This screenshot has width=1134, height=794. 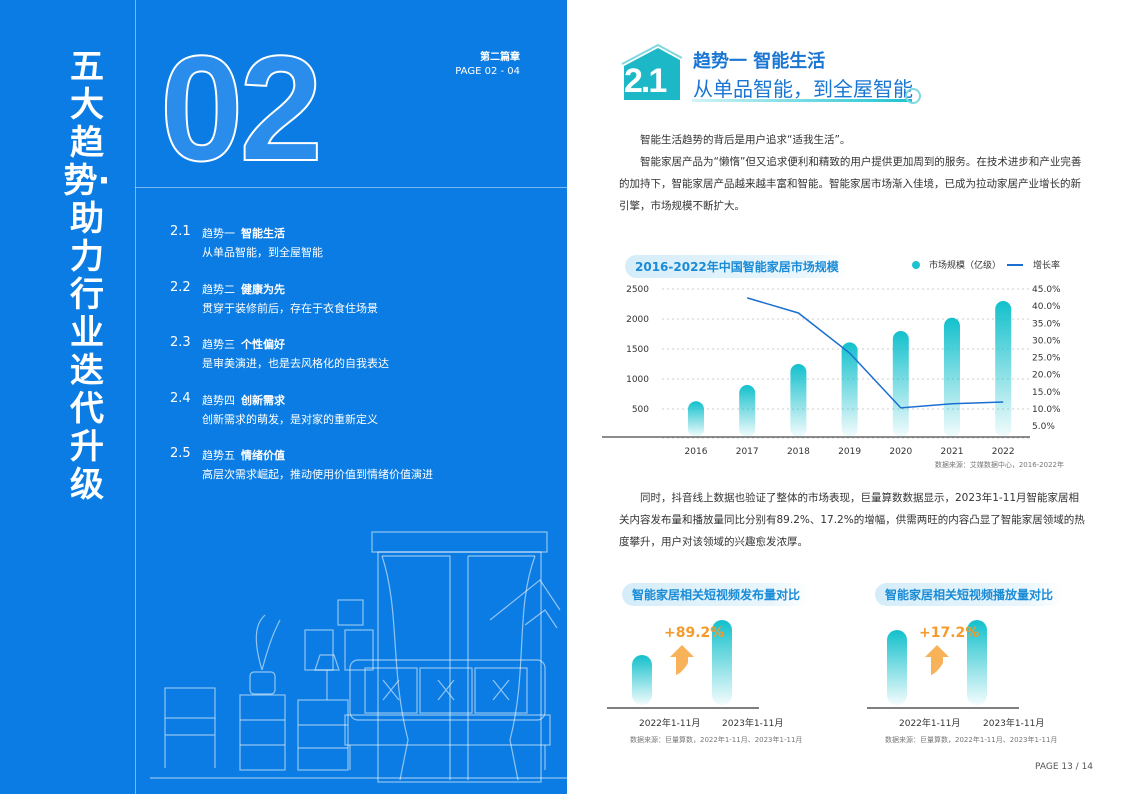 What do you see at coordinates (849, 452) in the screenshot?
I see `x-tick: 2019` at bounding box center [849, 452].